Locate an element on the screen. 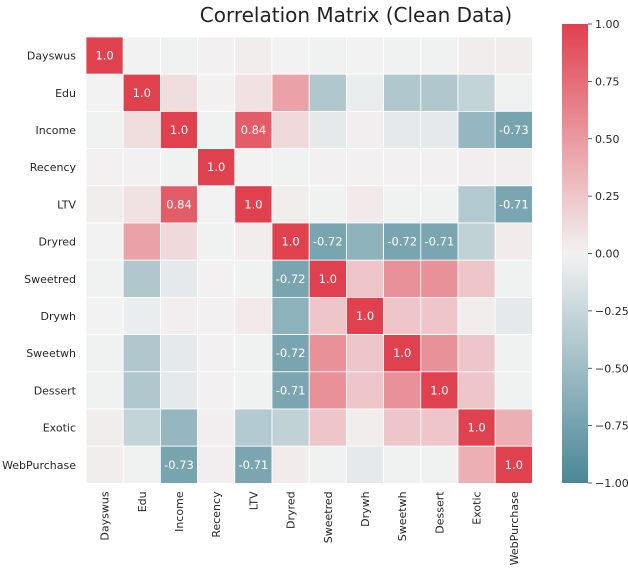 This screenshot has height=570, width=628. heatmap-cell-recency-exotic is located at coordinates (476, 167).